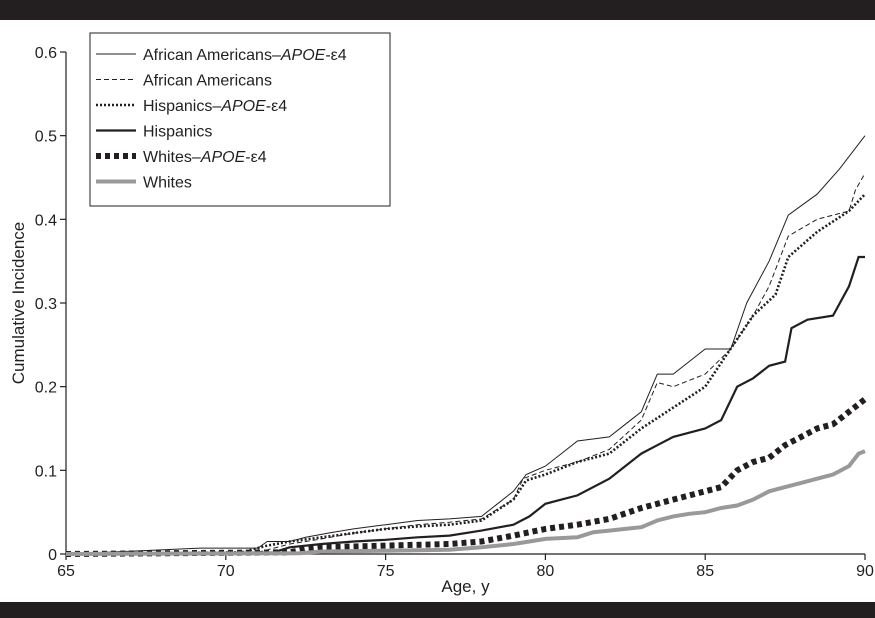 The width and height of the screenshot is (875, 618). I want to click on legend-label-part: Hispanics, so click(177, 132).